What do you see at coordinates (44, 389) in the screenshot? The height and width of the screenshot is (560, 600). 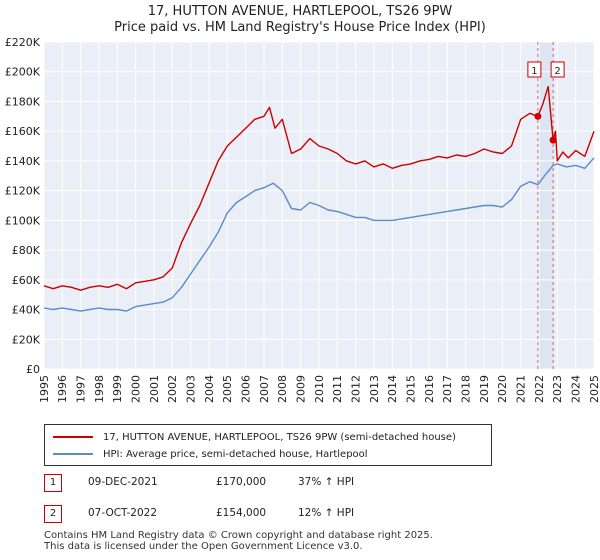 I see `x-tick-label: 1995` at bounding box center [44, 389].